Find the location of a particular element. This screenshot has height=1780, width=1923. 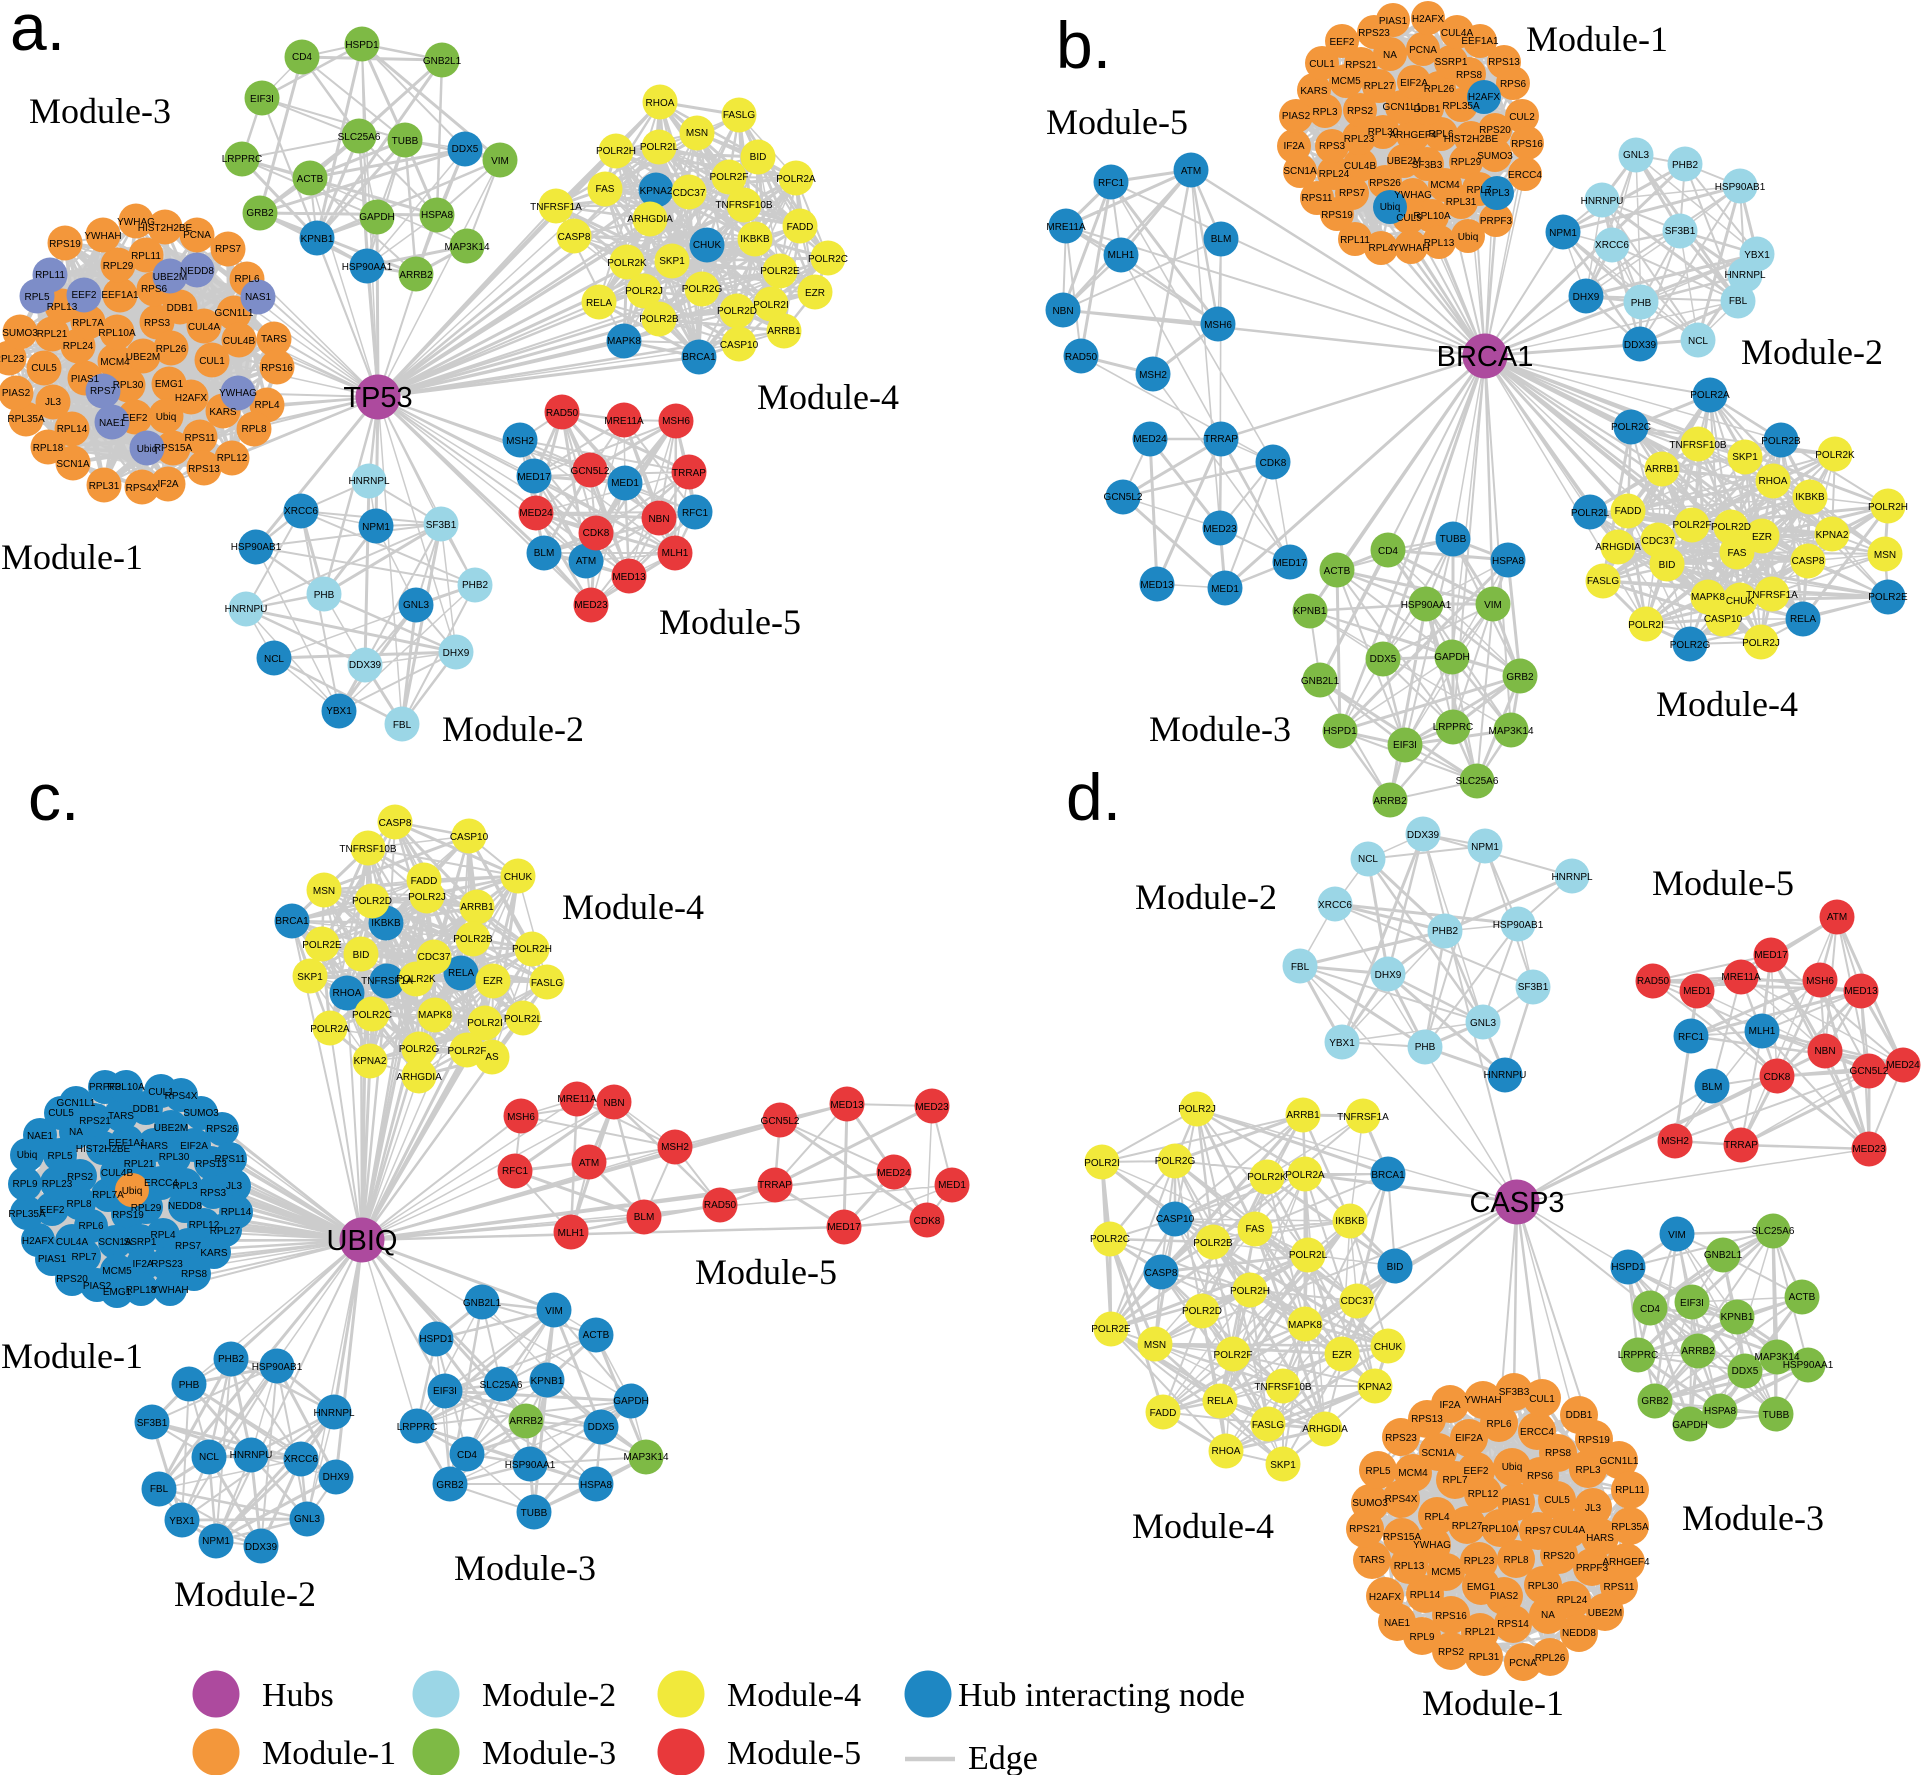

svg-text: HSPA8 is located at coordinates (1720, 1411).